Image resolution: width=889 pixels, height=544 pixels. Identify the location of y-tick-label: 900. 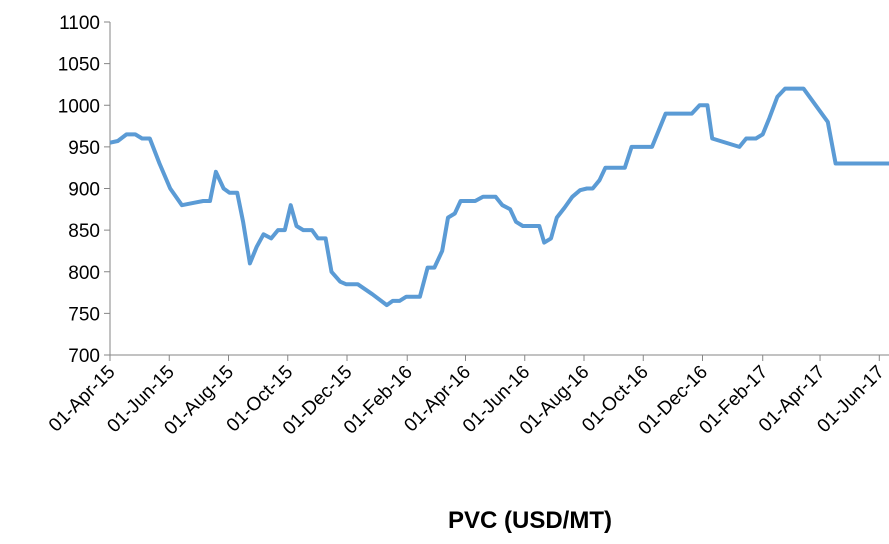
(84, 190).